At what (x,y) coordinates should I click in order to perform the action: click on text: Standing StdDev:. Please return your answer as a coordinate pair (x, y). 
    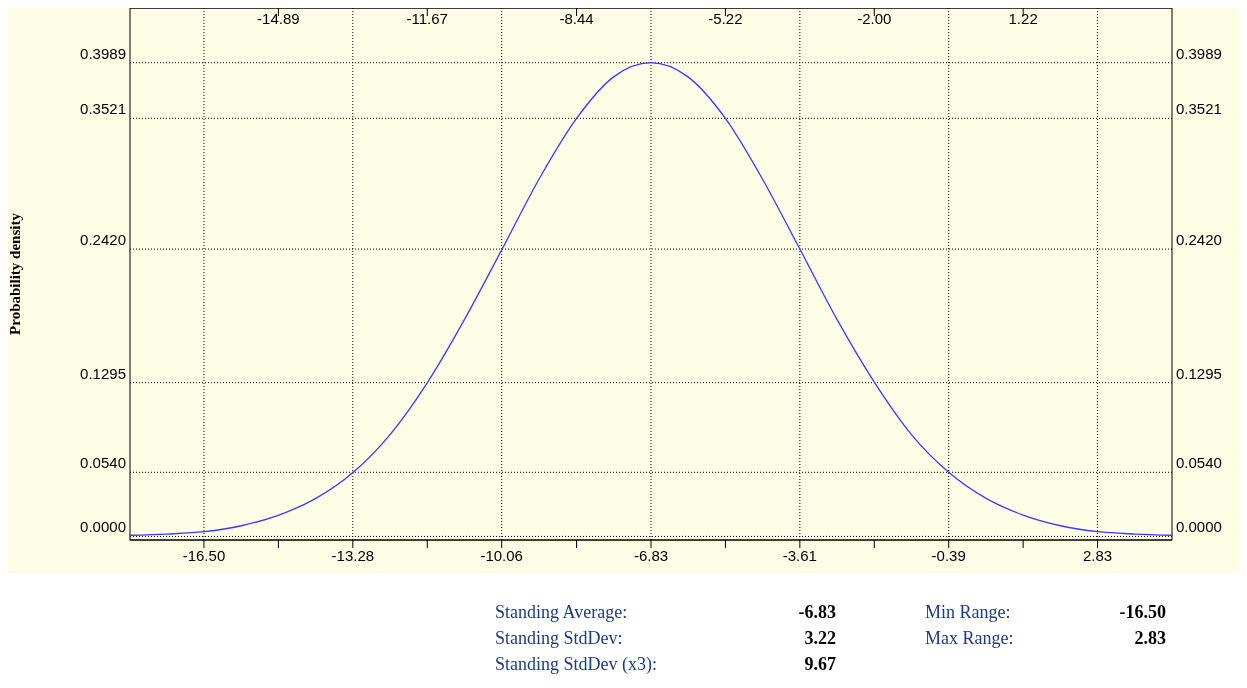
    Looking at the image, I should click on (559, 638).